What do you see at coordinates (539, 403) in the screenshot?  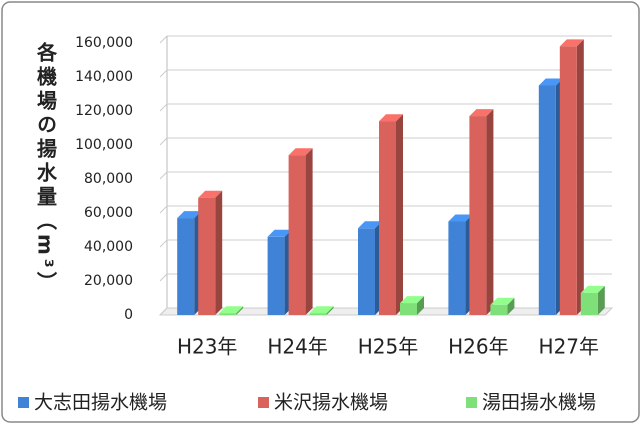 I see `legend-label: 湯田揚水機場` at bounding box center [539, 403].